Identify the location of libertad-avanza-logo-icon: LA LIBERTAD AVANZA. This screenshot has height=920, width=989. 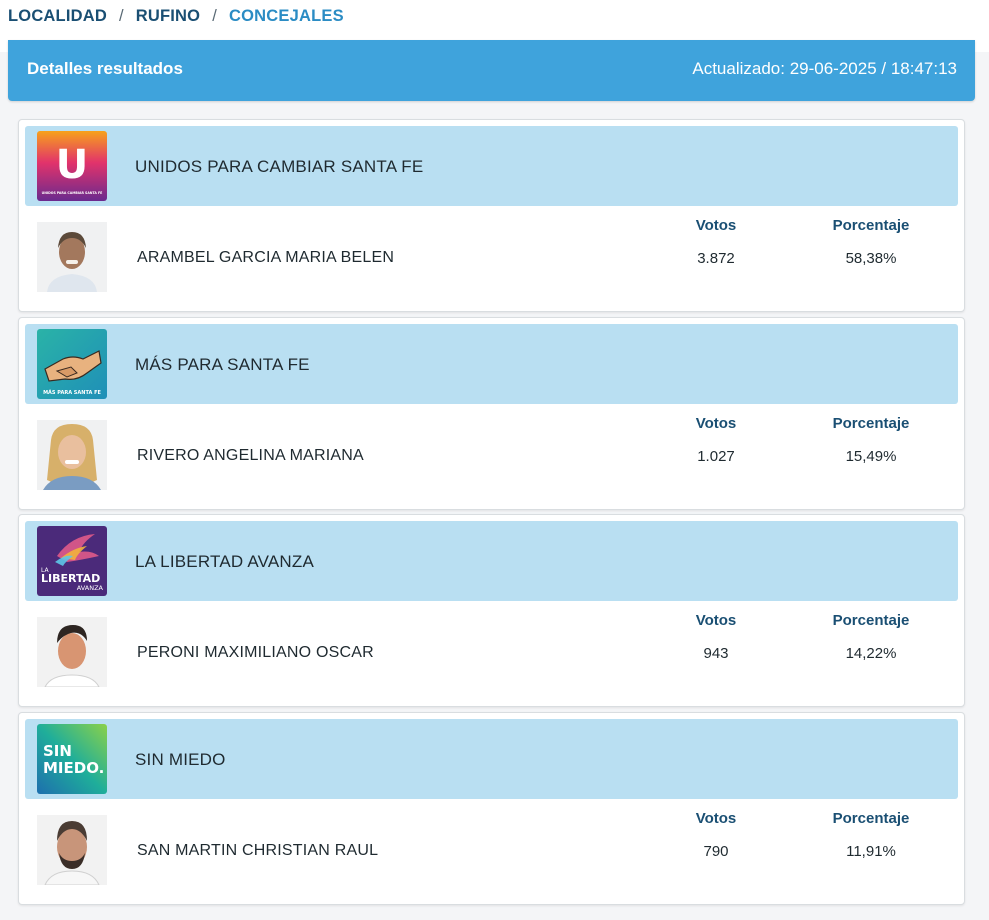
(72, 561).